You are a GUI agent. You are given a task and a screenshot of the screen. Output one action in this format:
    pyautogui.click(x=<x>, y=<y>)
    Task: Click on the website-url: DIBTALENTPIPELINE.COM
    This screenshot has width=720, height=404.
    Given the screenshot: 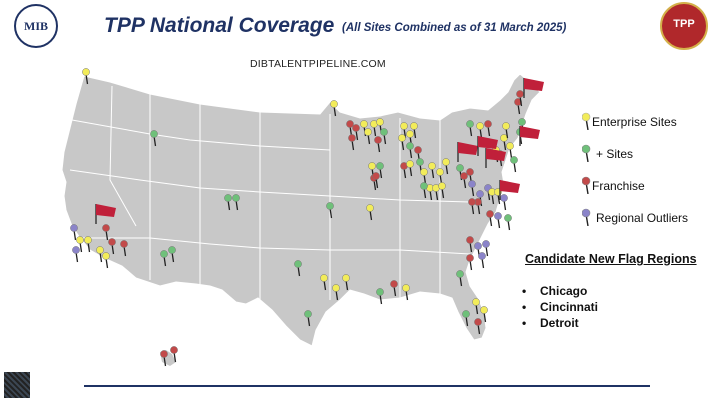 What is the action you would take?
    pyautogui.click(x=318, y=64)
    